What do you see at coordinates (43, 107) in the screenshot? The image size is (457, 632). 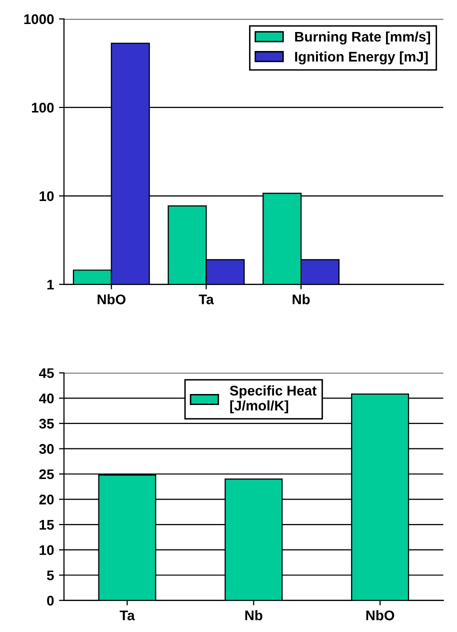 I see `y-tick-label: 100` at bounding box center [43, 107].